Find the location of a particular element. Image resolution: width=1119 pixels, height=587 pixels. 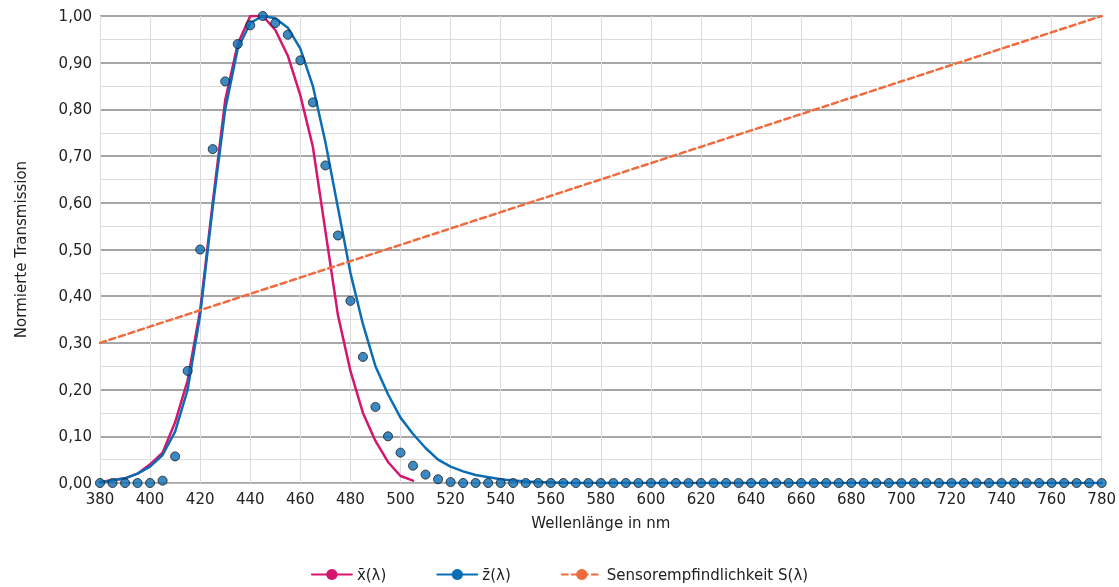

x-tick-label: 660 is located at coordinates (801, 498).